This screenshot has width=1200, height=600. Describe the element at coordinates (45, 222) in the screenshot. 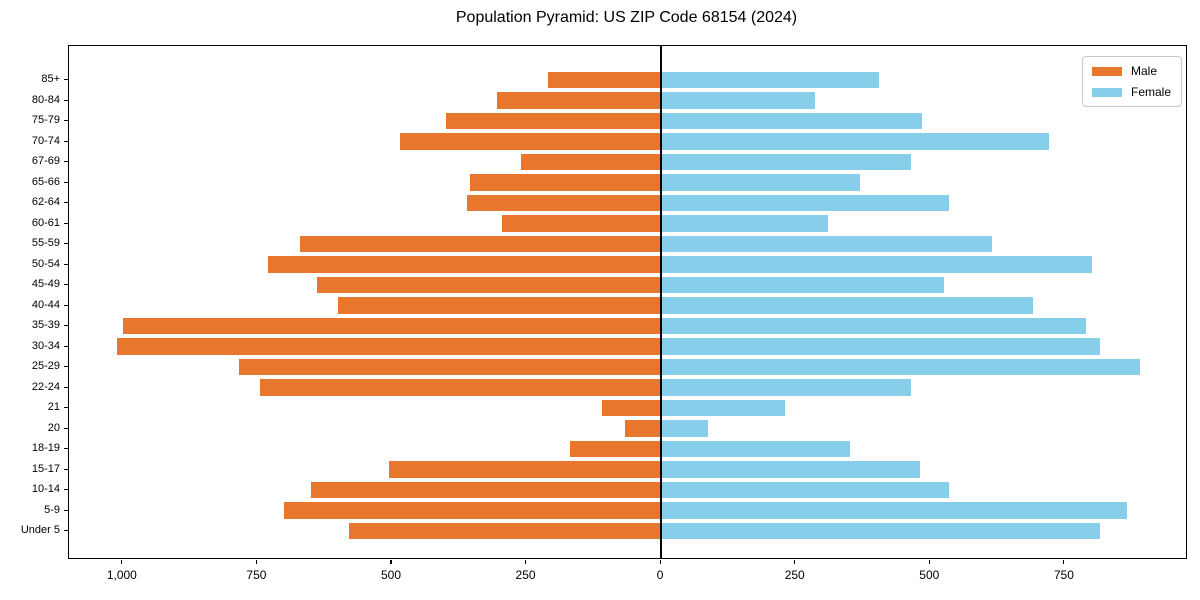

I see `y-tick-label: 60-61` at that location.